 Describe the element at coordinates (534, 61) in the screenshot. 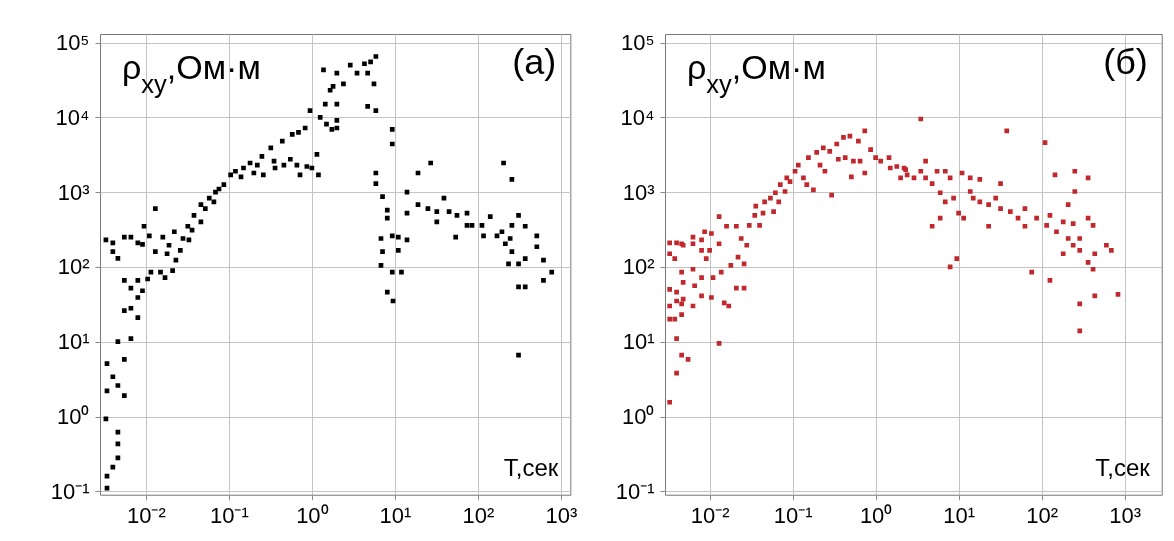

I see `chart-title: (a)` at that location.